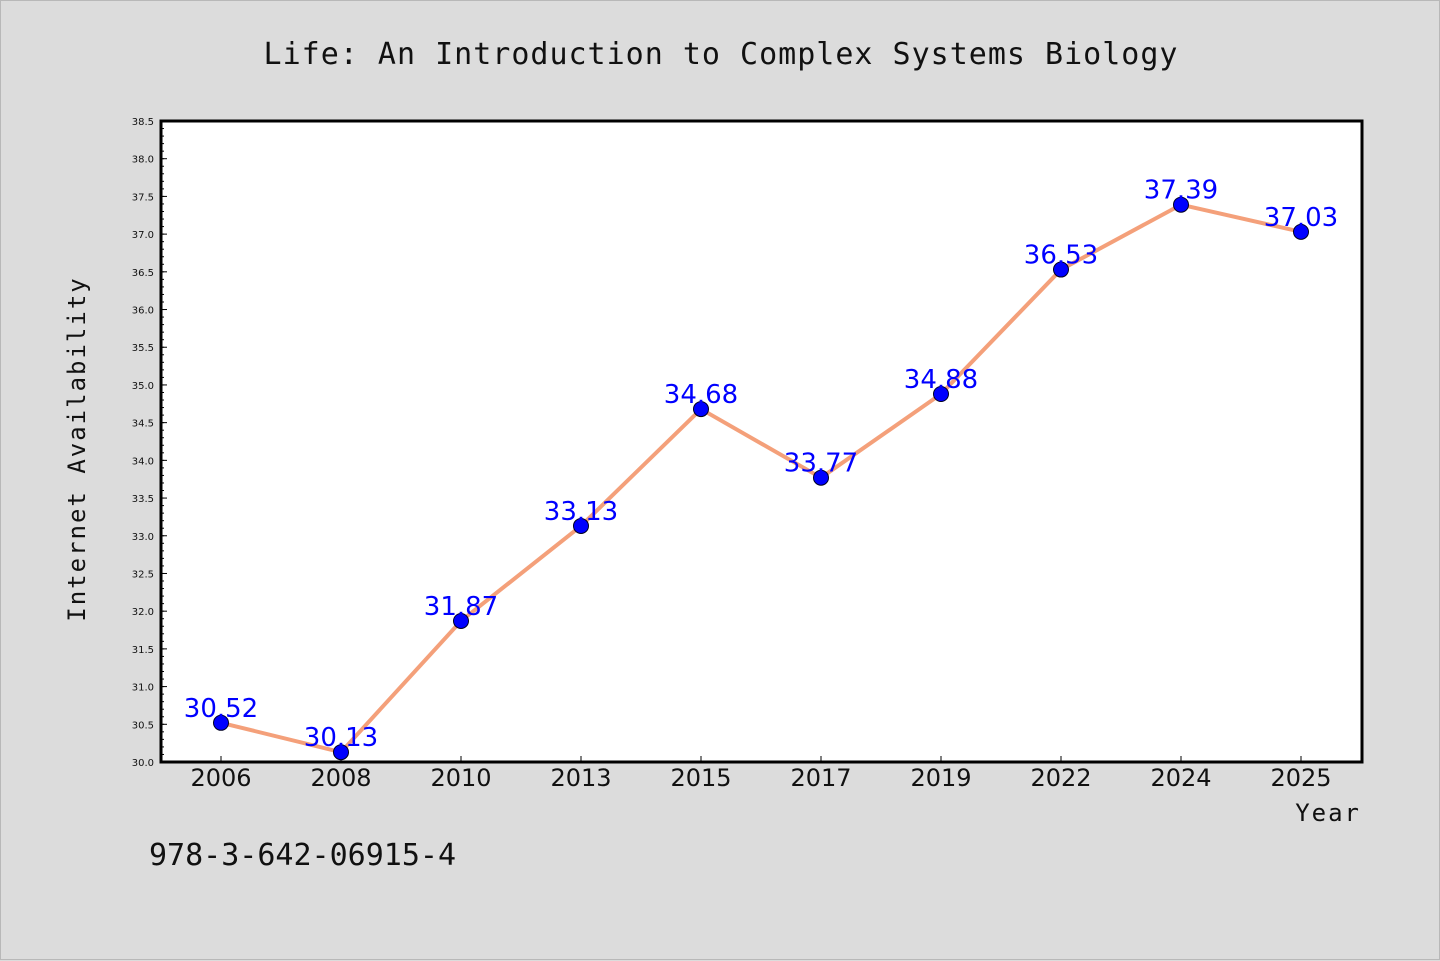  I want to click on y-axis-label: Internet Availability, so click(77, 448).